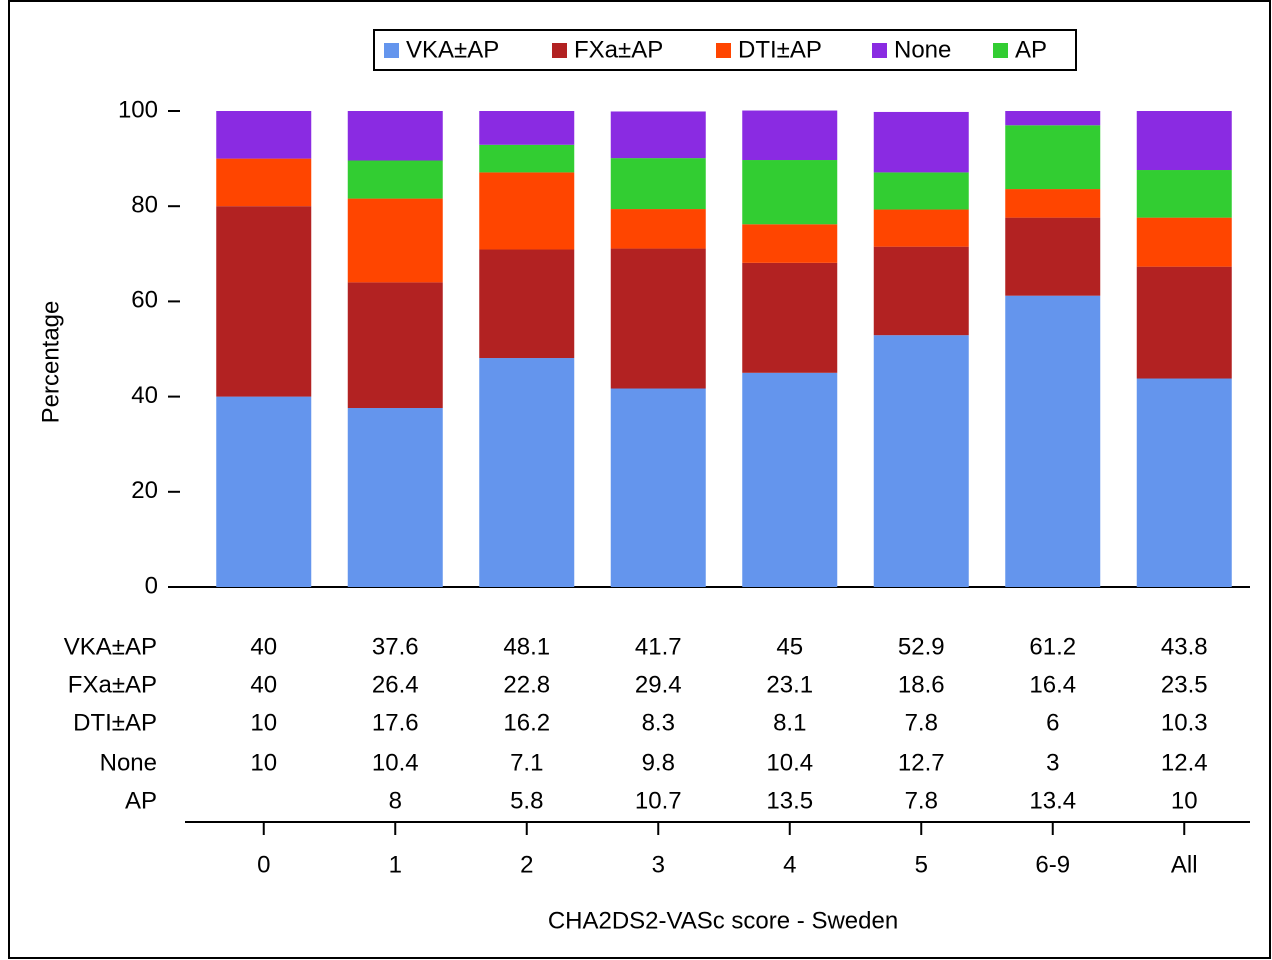 The height and width of the screenshot is (960, 1272). Describe the element at coordinates (112, 684) in the screenshot. I see `table-row-label: FXa±AP` at that location.